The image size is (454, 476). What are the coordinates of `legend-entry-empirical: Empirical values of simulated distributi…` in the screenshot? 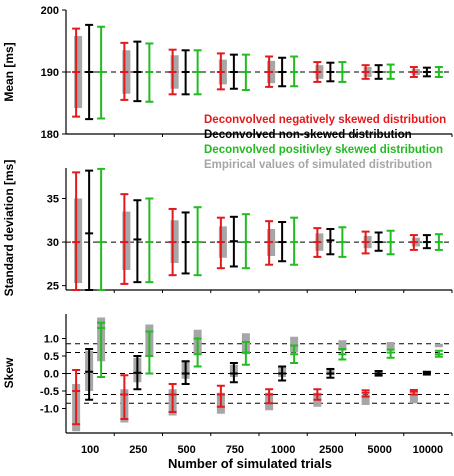 It's located at (318, 165).